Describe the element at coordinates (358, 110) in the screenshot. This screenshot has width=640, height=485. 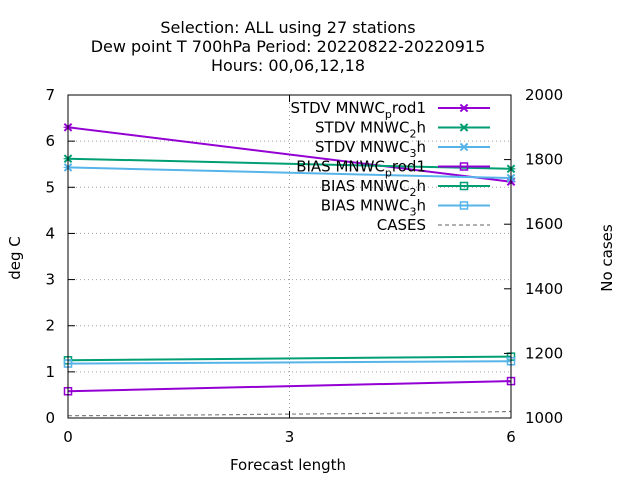
I see `legend-entry-label: STDV MNWCprod1` at that location.